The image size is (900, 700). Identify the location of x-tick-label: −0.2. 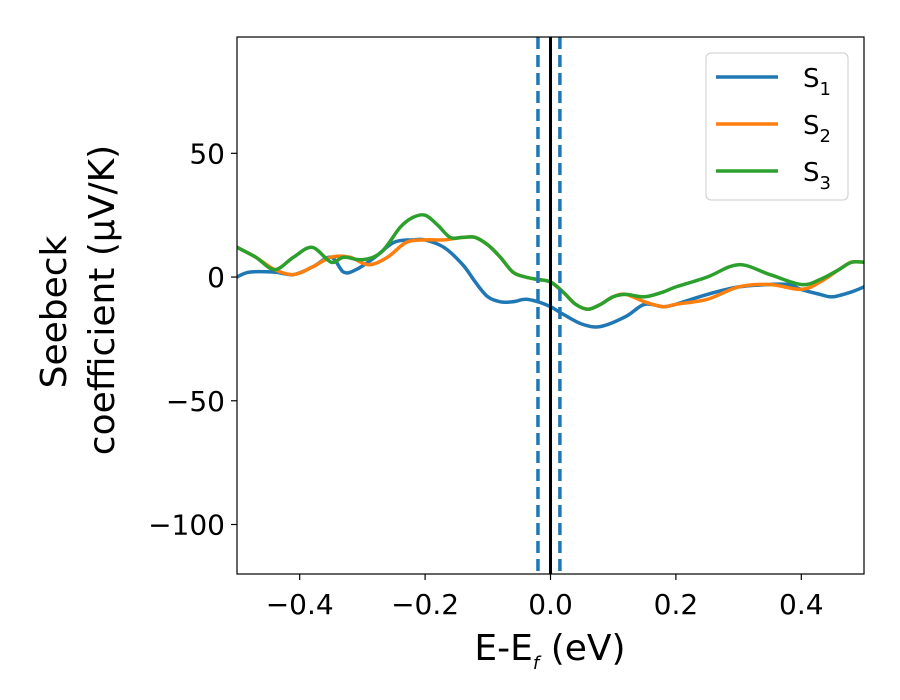
(425, 604).